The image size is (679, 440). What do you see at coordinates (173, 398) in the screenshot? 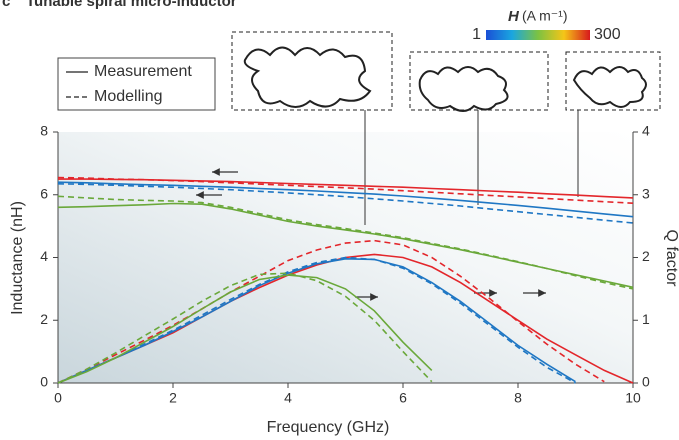
I see `x-tick-label: 2` at bounding box center [173, 398].